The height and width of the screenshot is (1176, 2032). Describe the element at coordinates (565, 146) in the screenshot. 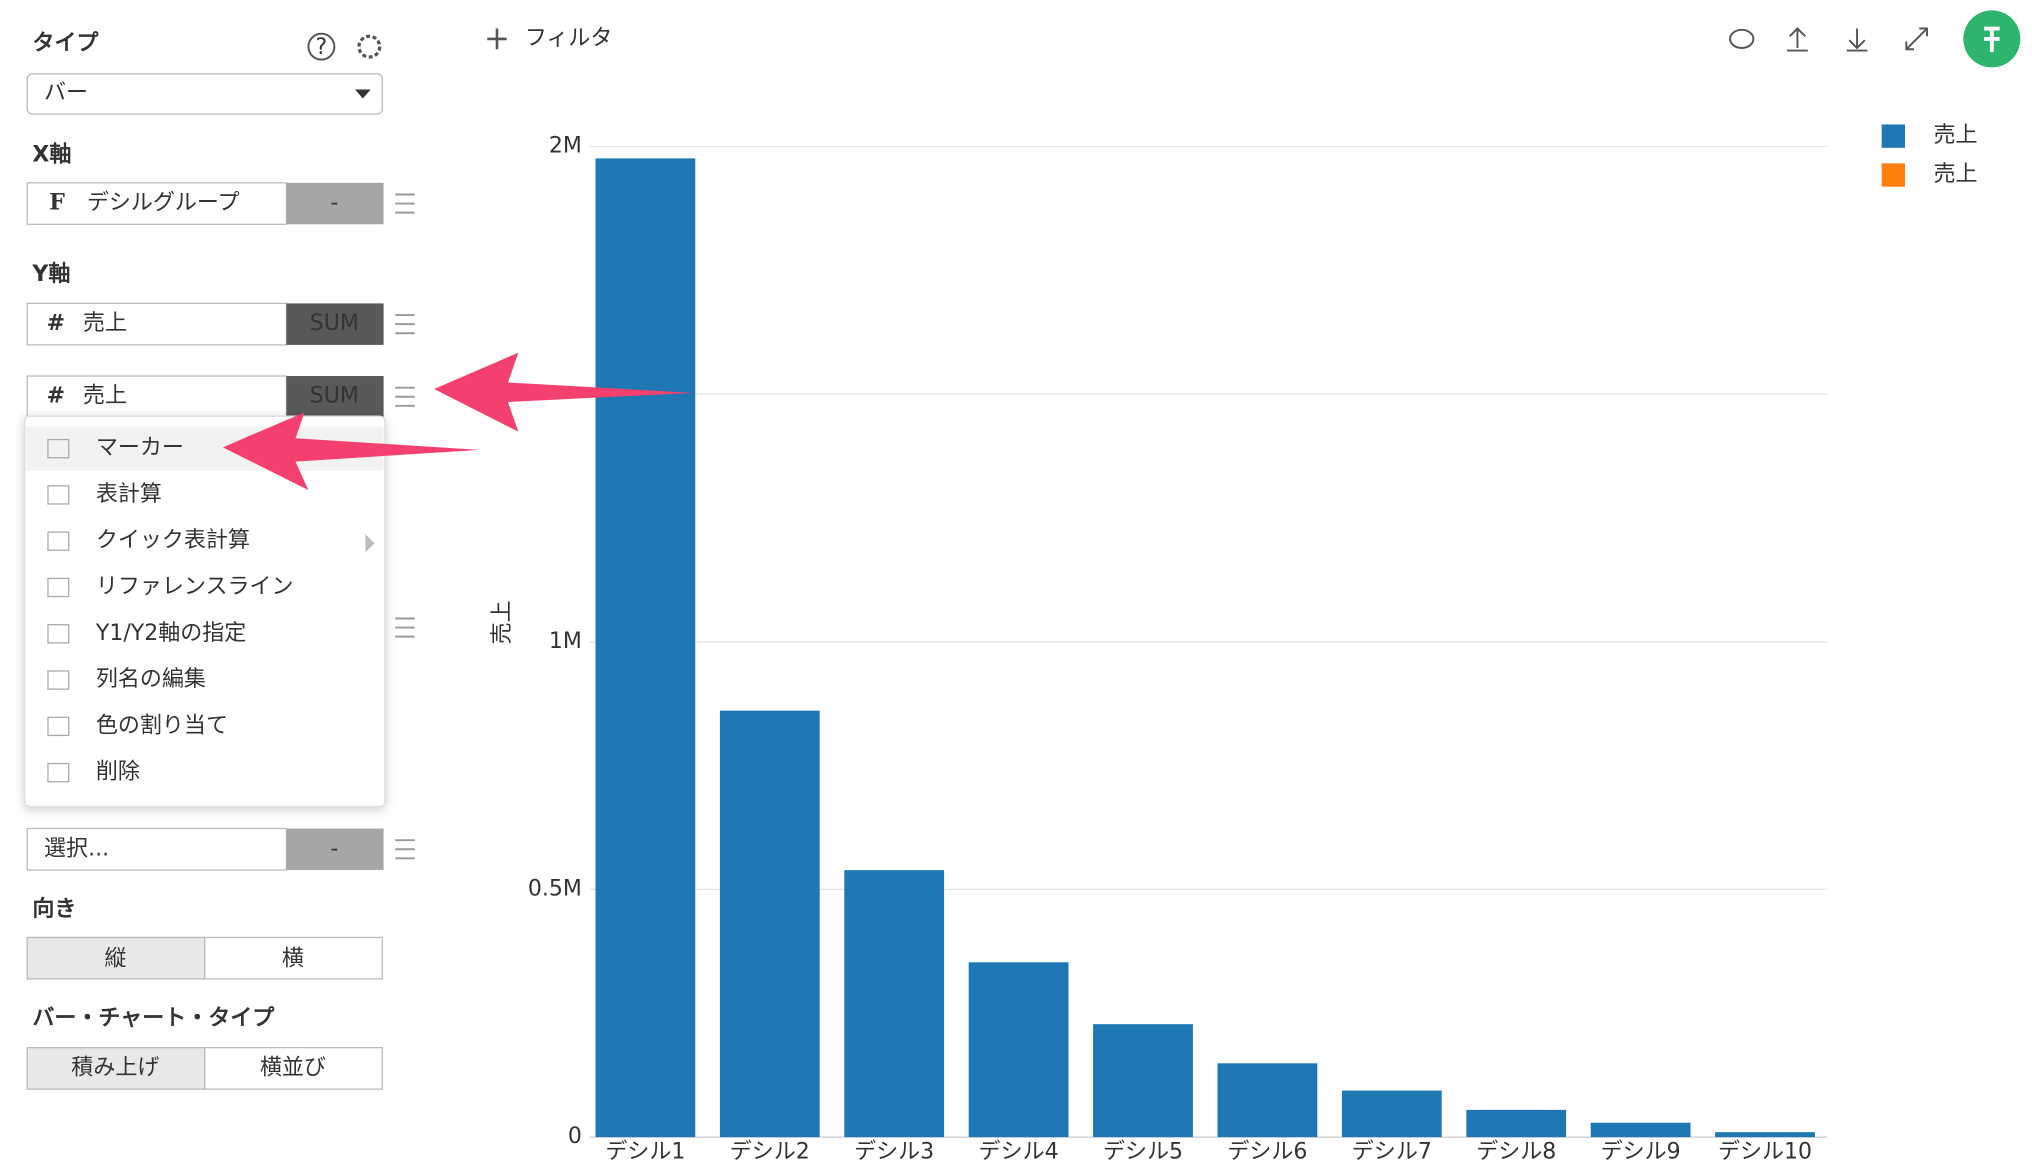

I see `y-tick-label: 2M` at that location.